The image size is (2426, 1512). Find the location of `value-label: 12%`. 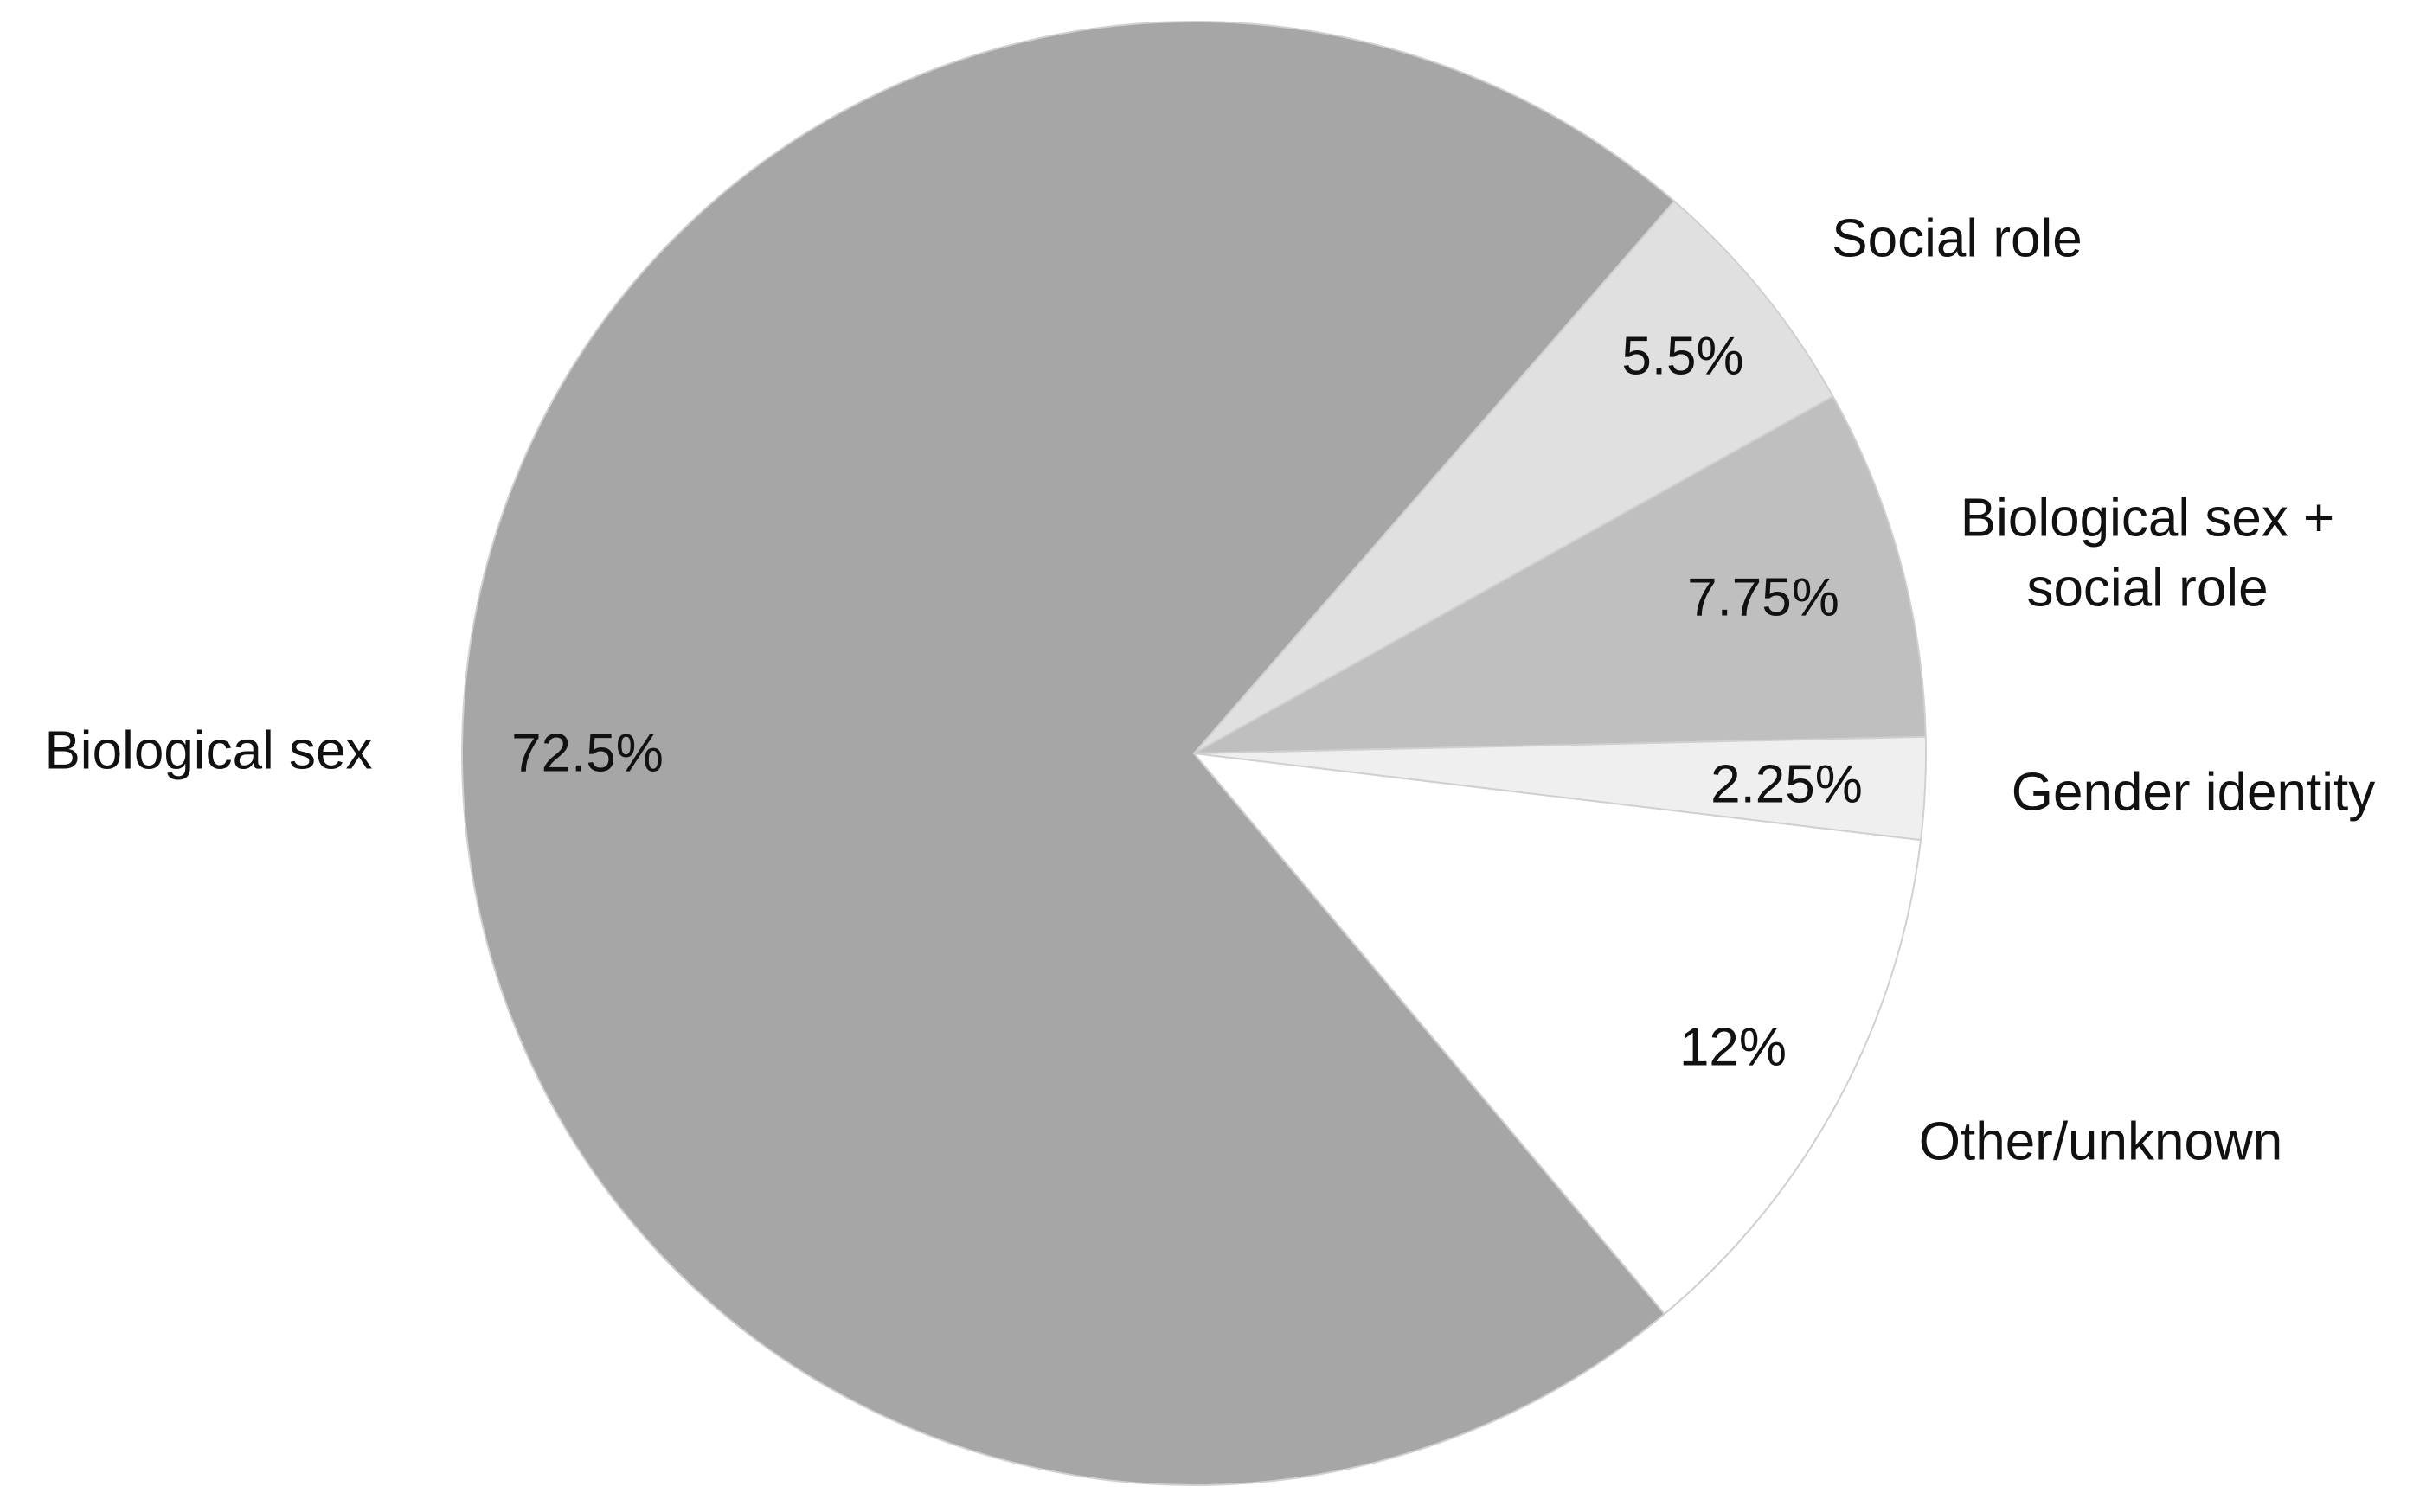

value-label: 12% is located at coordinates (1733, 1047).